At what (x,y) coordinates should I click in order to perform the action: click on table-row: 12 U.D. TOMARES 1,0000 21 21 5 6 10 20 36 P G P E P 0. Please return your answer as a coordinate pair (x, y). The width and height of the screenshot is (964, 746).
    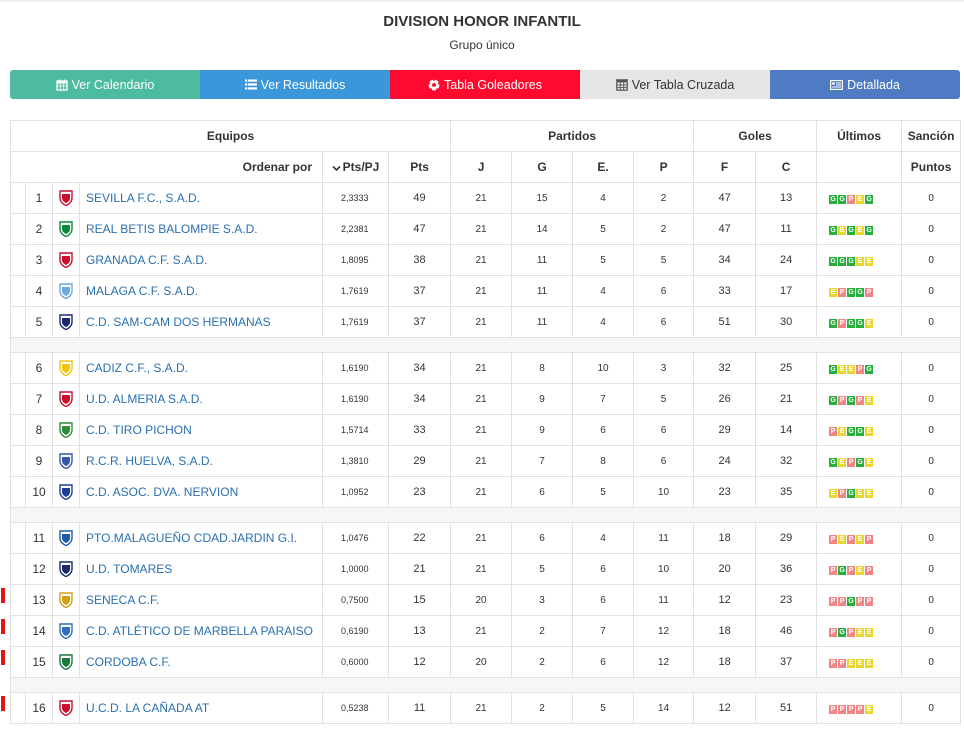
    Looking at the image, I should click on (486, 569).